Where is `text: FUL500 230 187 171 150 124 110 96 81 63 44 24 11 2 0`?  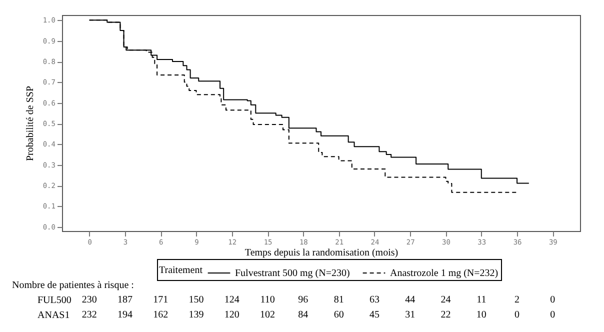 text: FUL500 230 187 171 150 124 110 96 81 63 44 24 11 2 0 is located at coordinates (297, 300).